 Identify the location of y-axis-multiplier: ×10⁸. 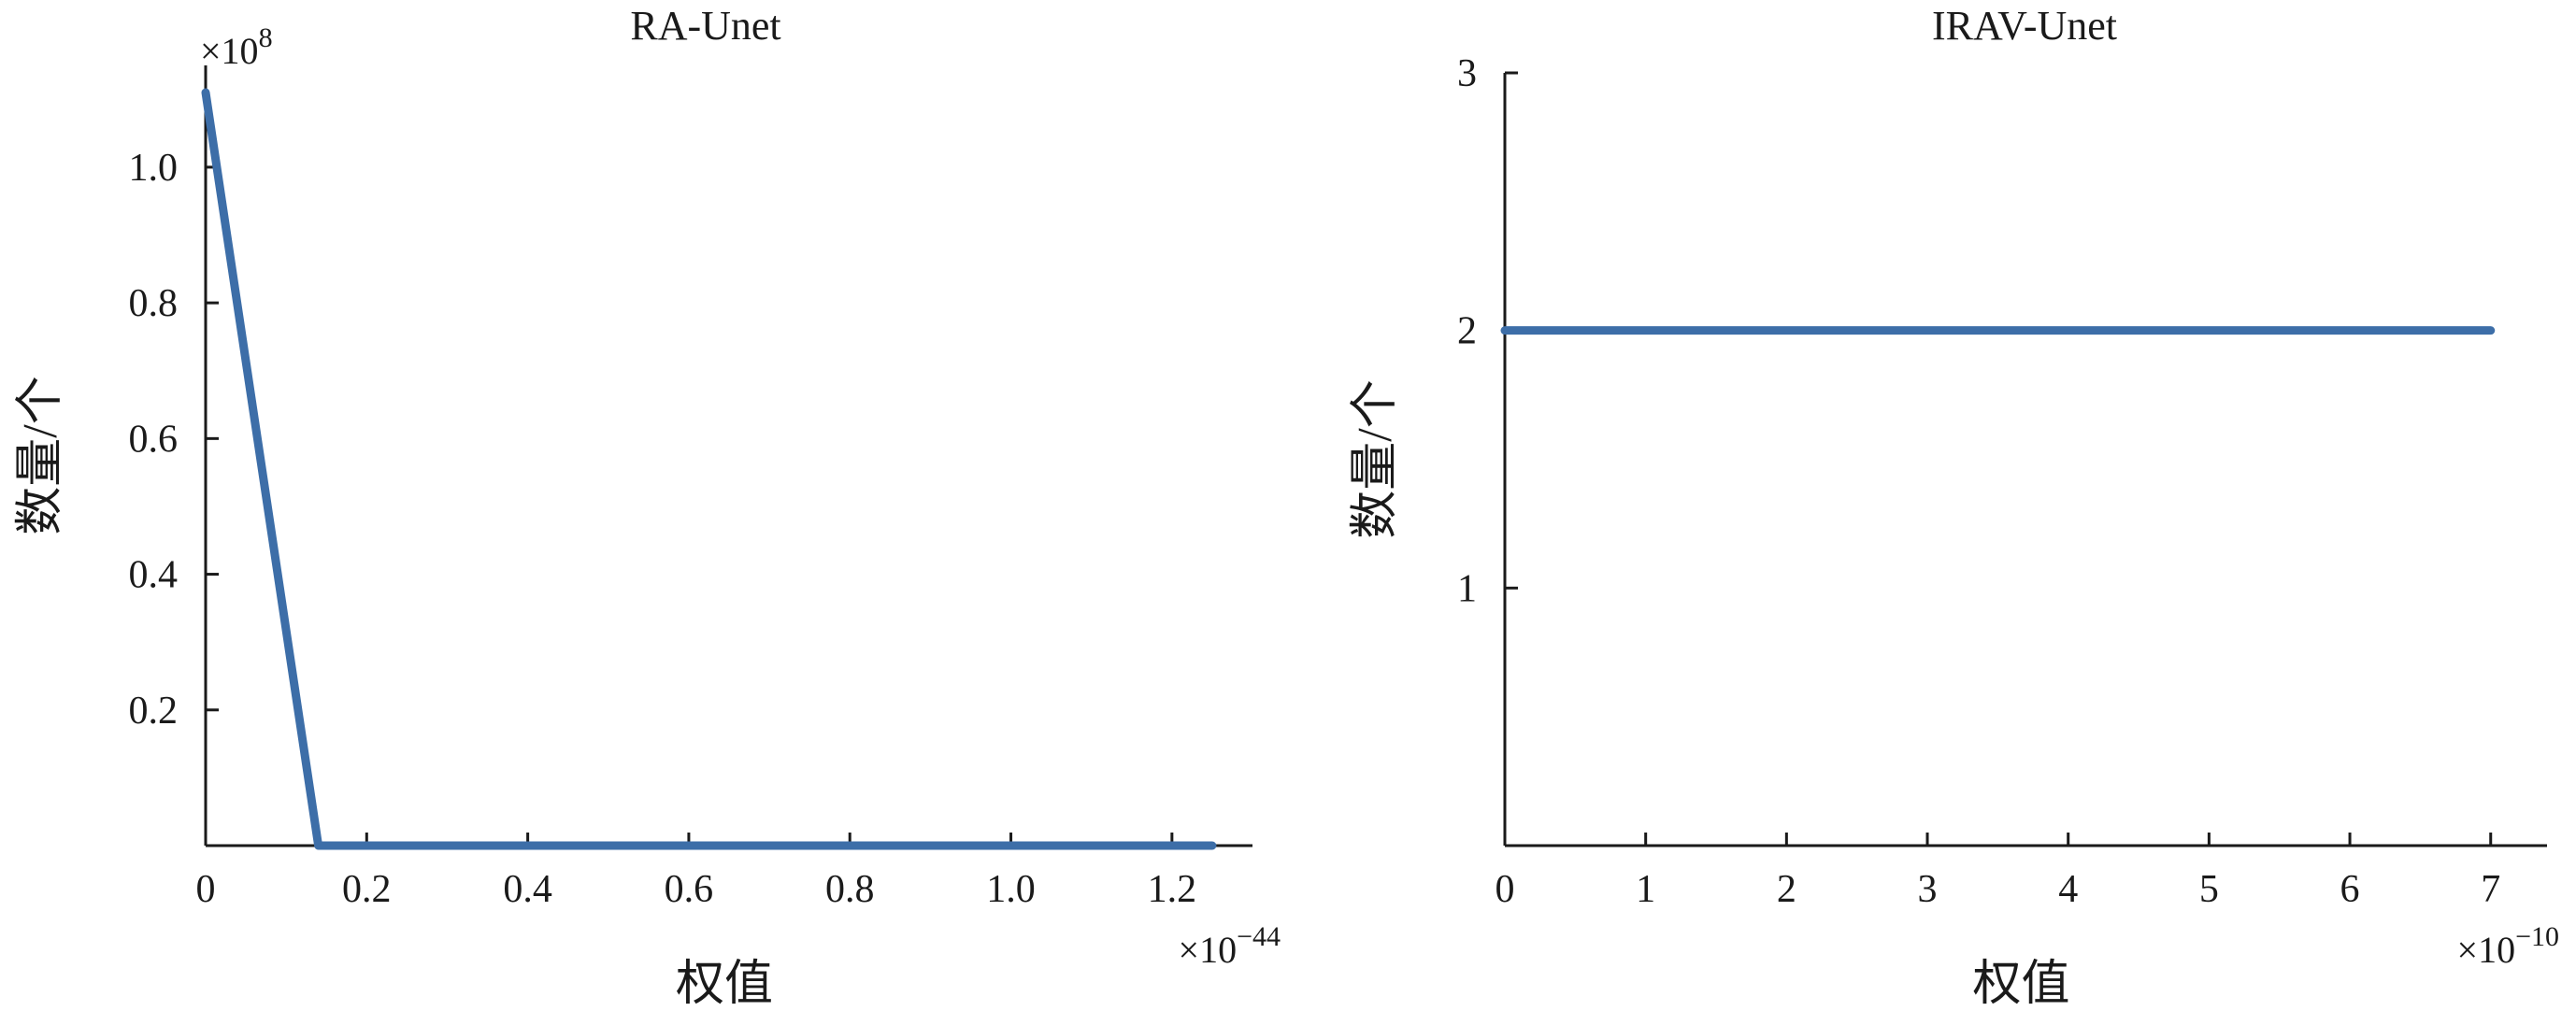
(236, 47).